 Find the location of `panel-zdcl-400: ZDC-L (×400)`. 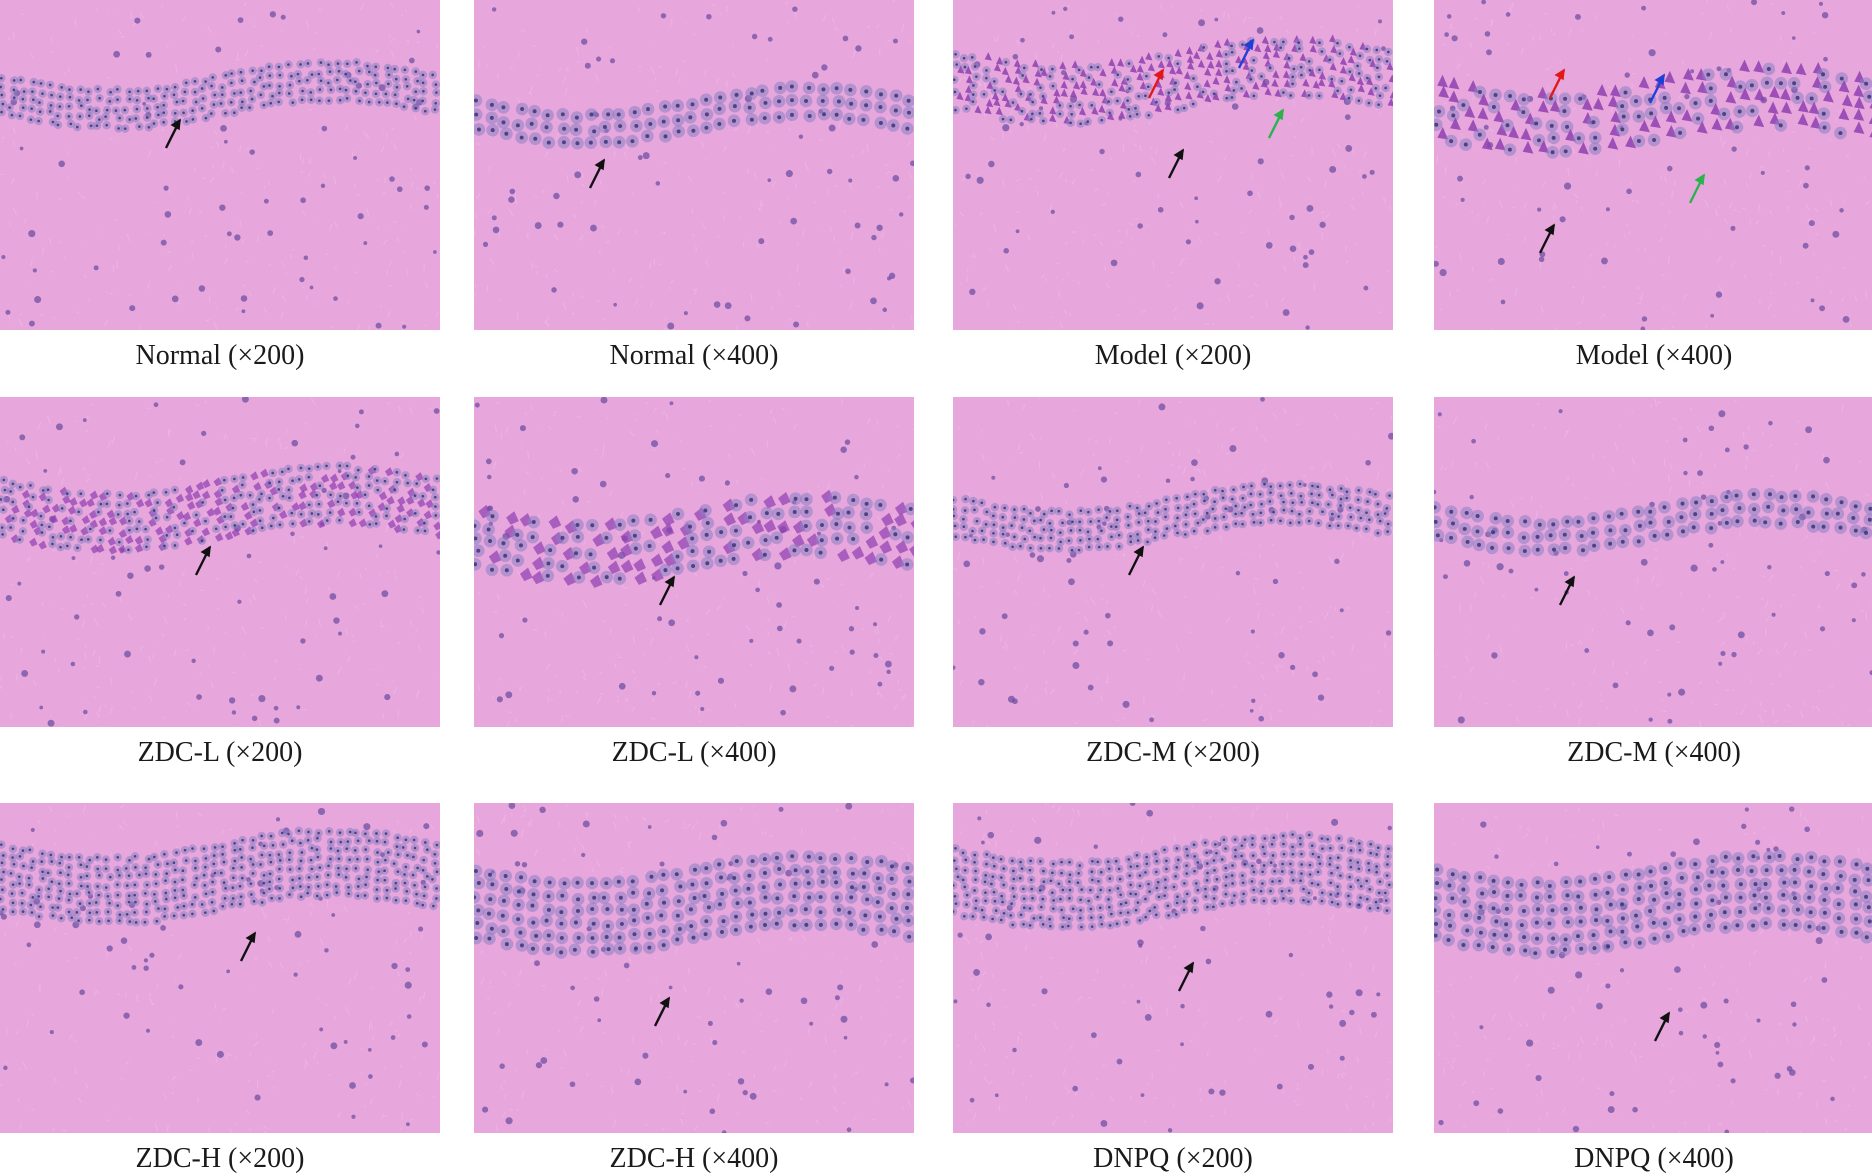

panel-zdcl-400: ZDC-L (×400) is located at coordinates (694, 583).